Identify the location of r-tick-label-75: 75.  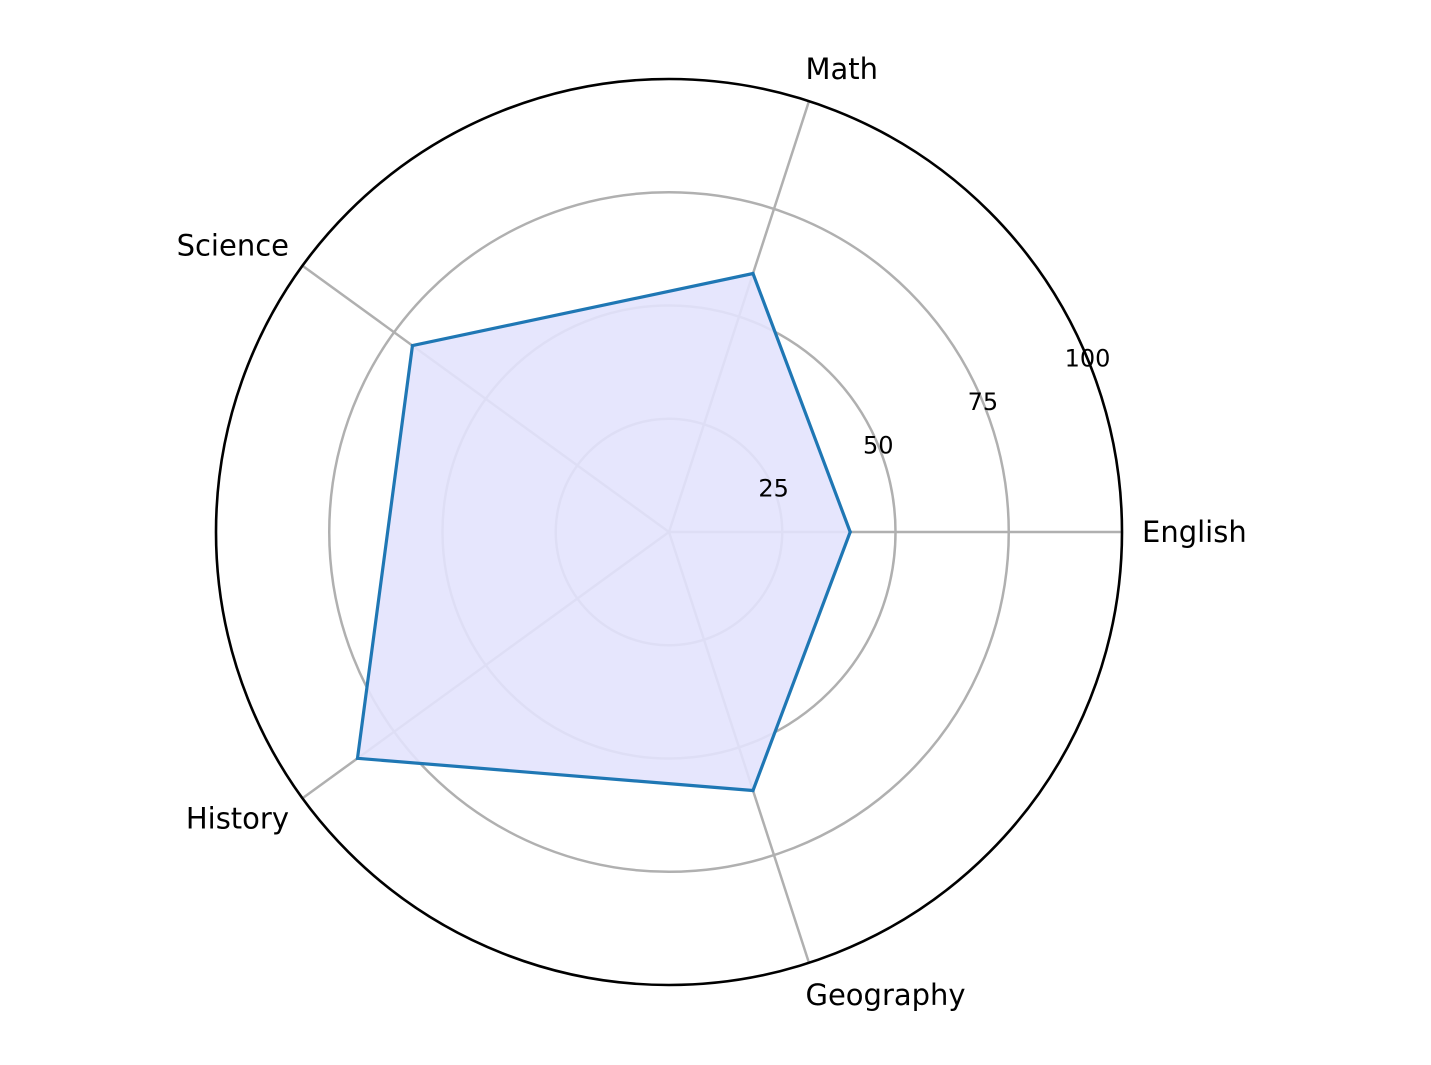
(983, 402).